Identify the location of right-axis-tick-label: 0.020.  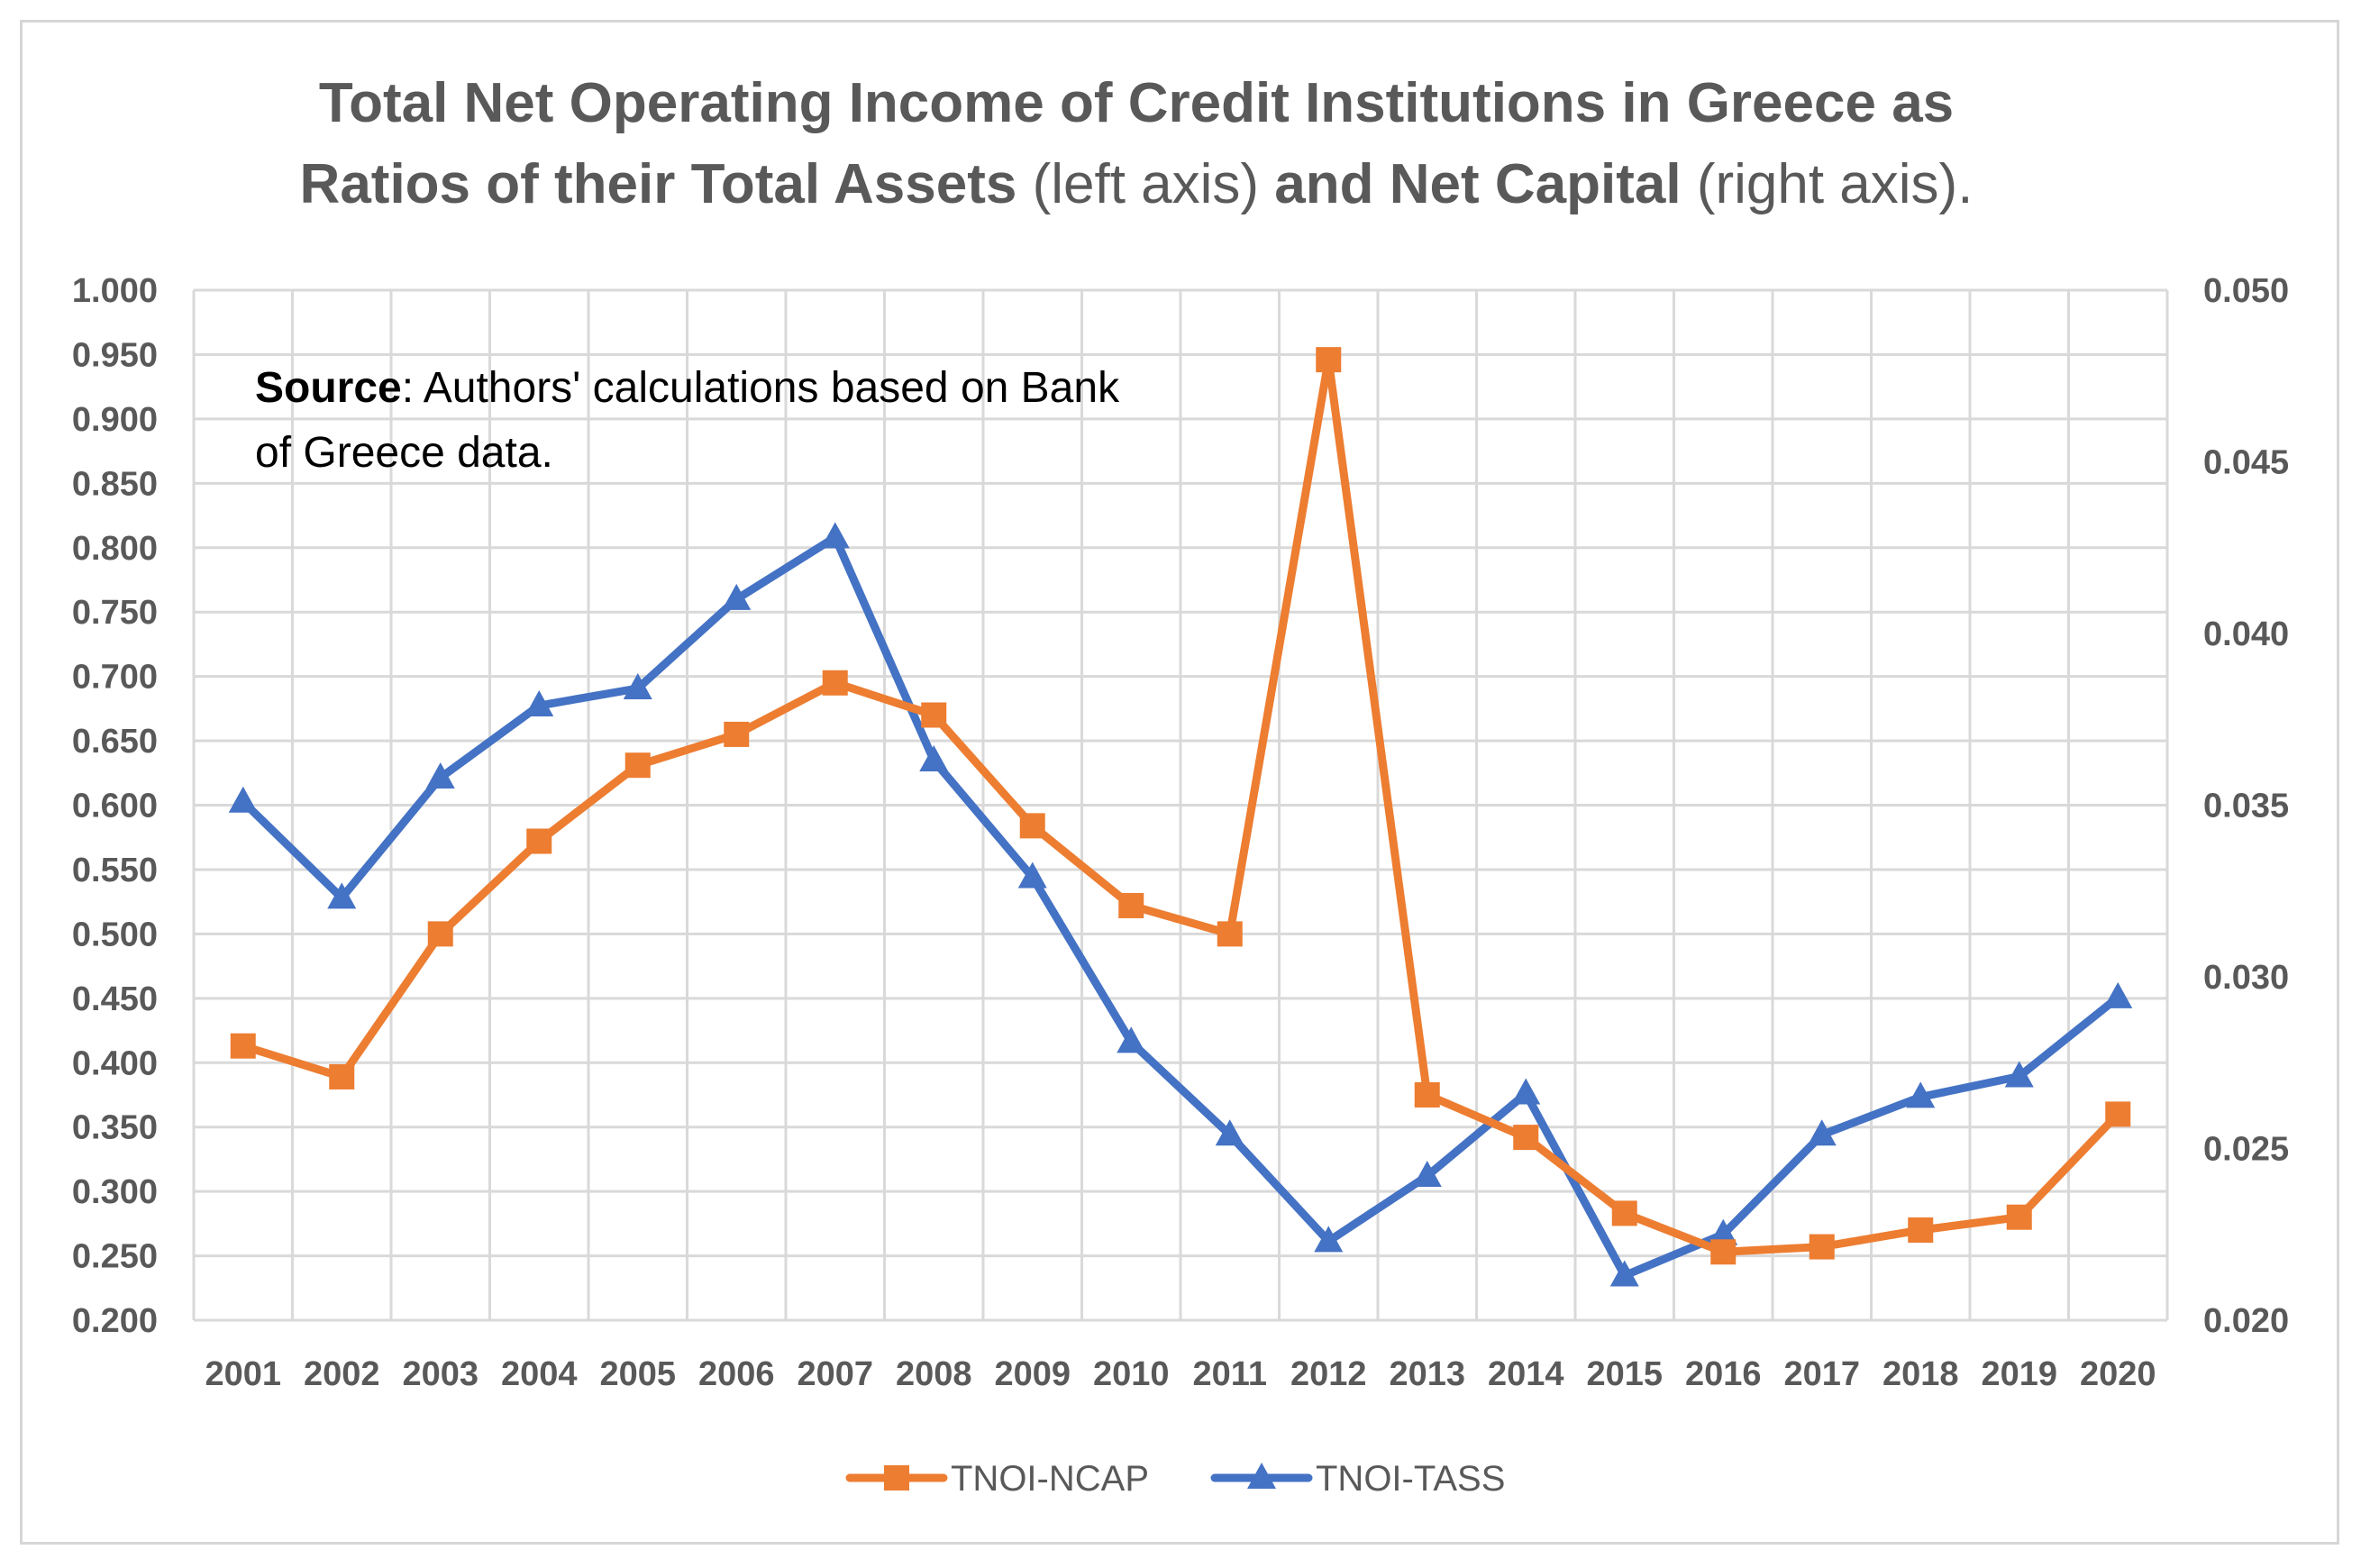
(2246, 1321).